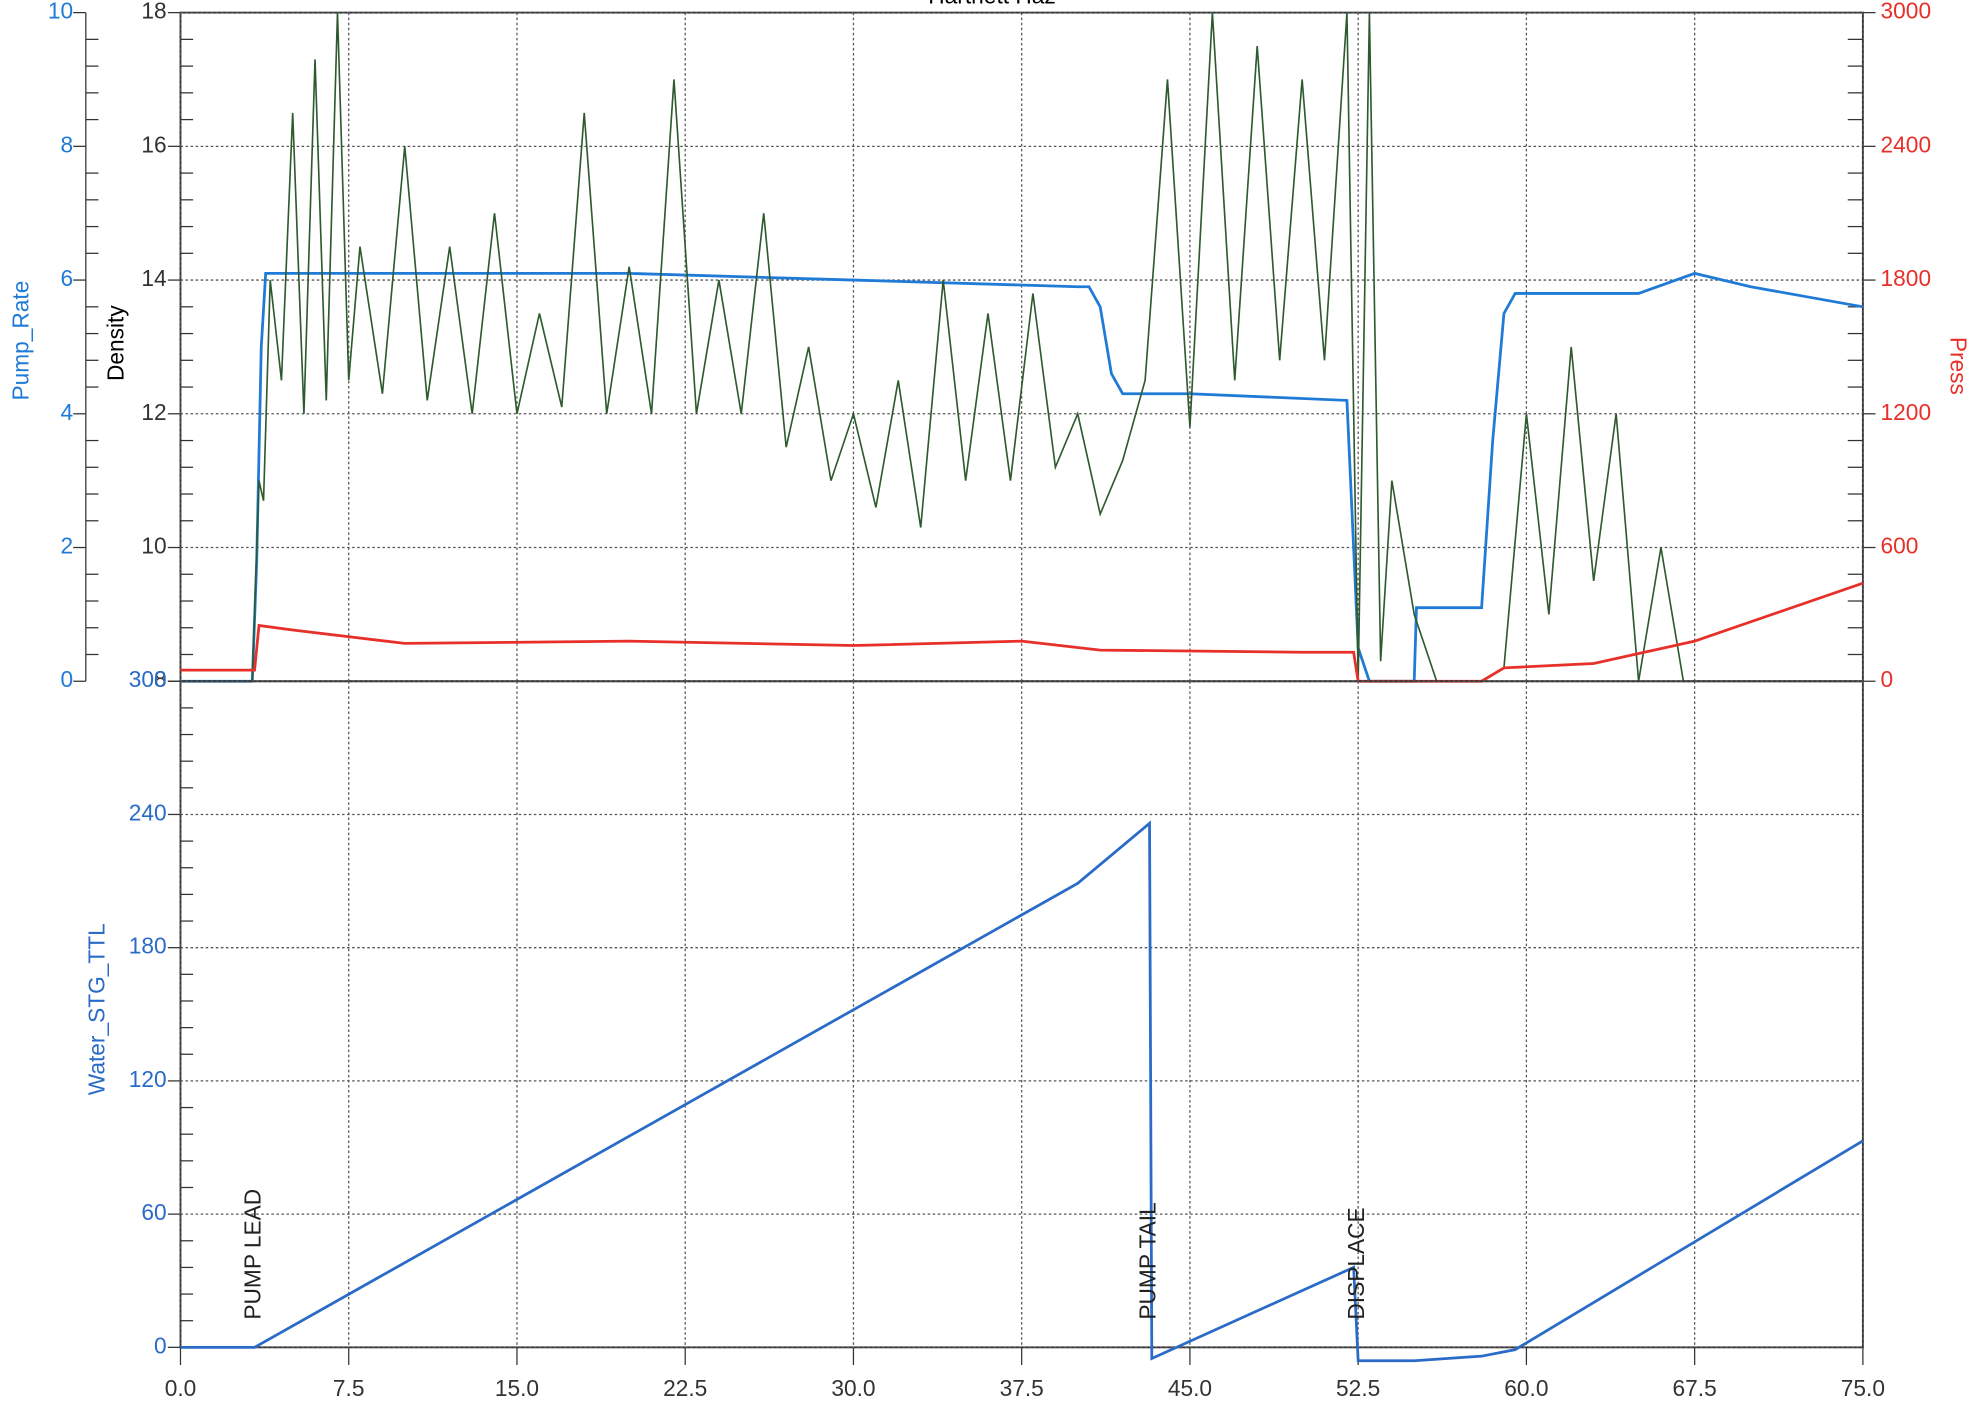 The height and width of the screenshot is (1418, 1979). I want to click on annotation: DISPLACE, so click(1356, 1263).